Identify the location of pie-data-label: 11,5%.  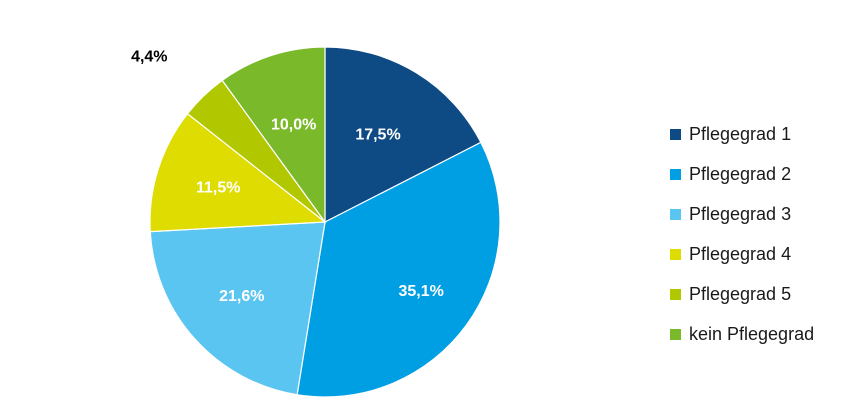
(218, 188).